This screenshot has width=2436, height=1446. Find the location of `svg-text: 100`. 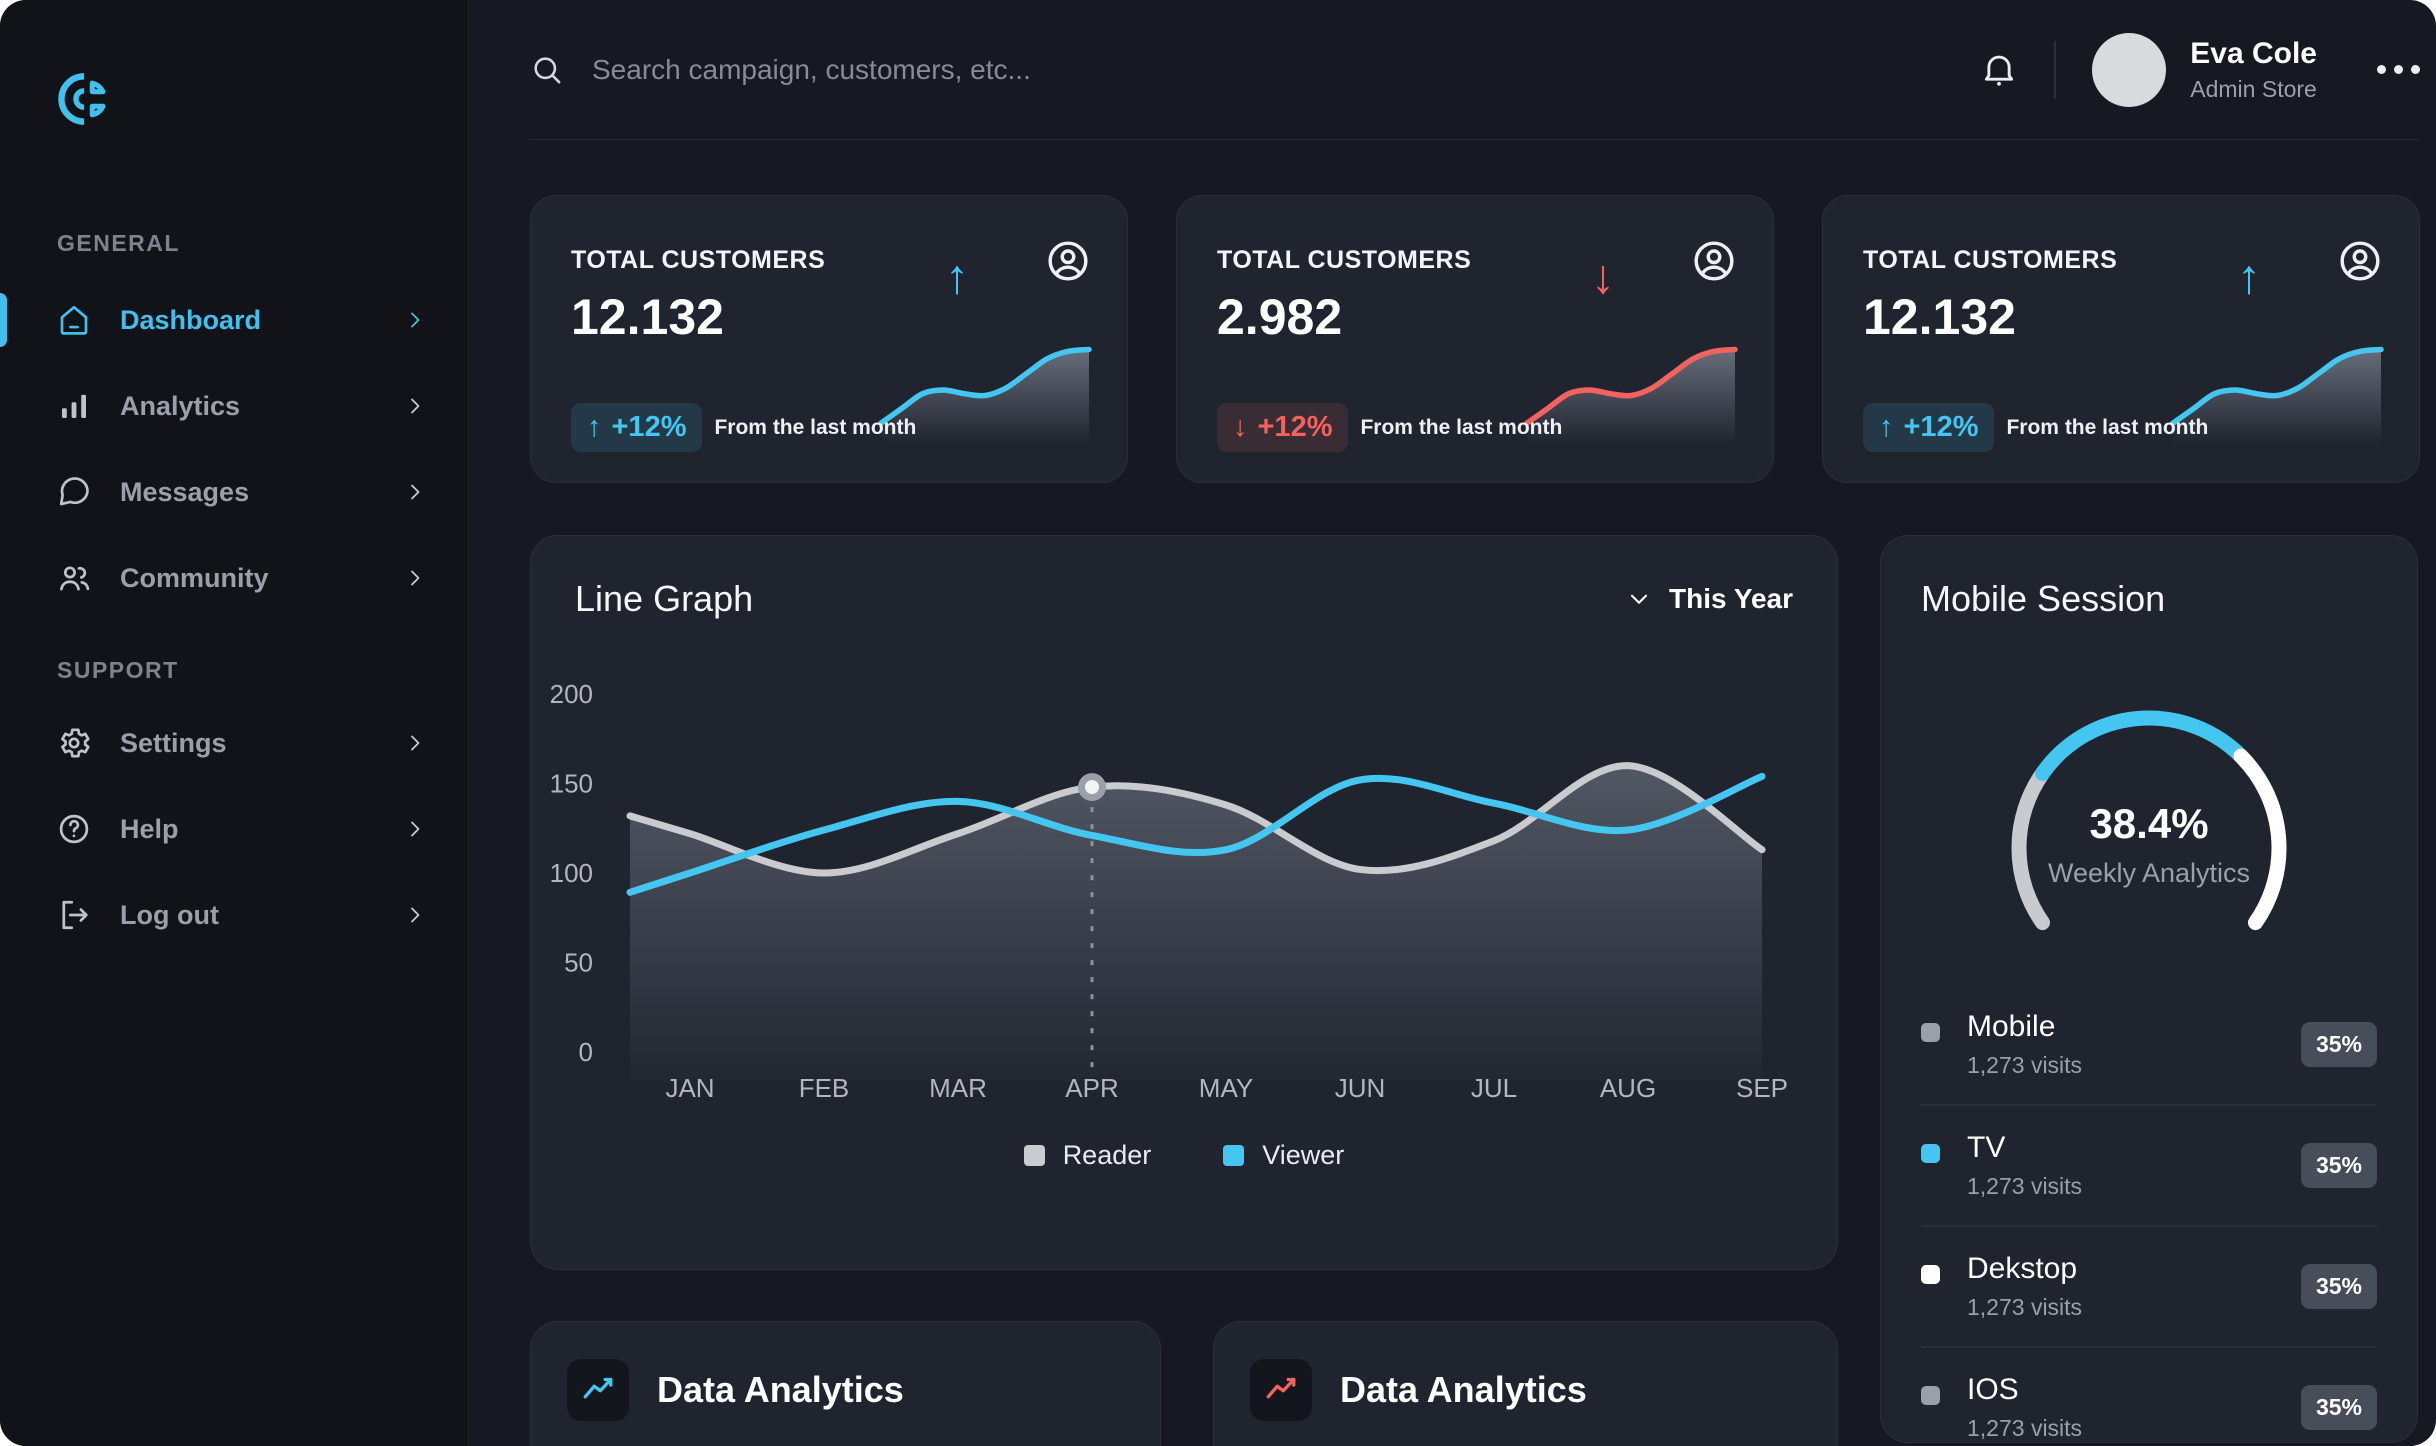

svg-text: 100 is located at coordinates (571, 873).